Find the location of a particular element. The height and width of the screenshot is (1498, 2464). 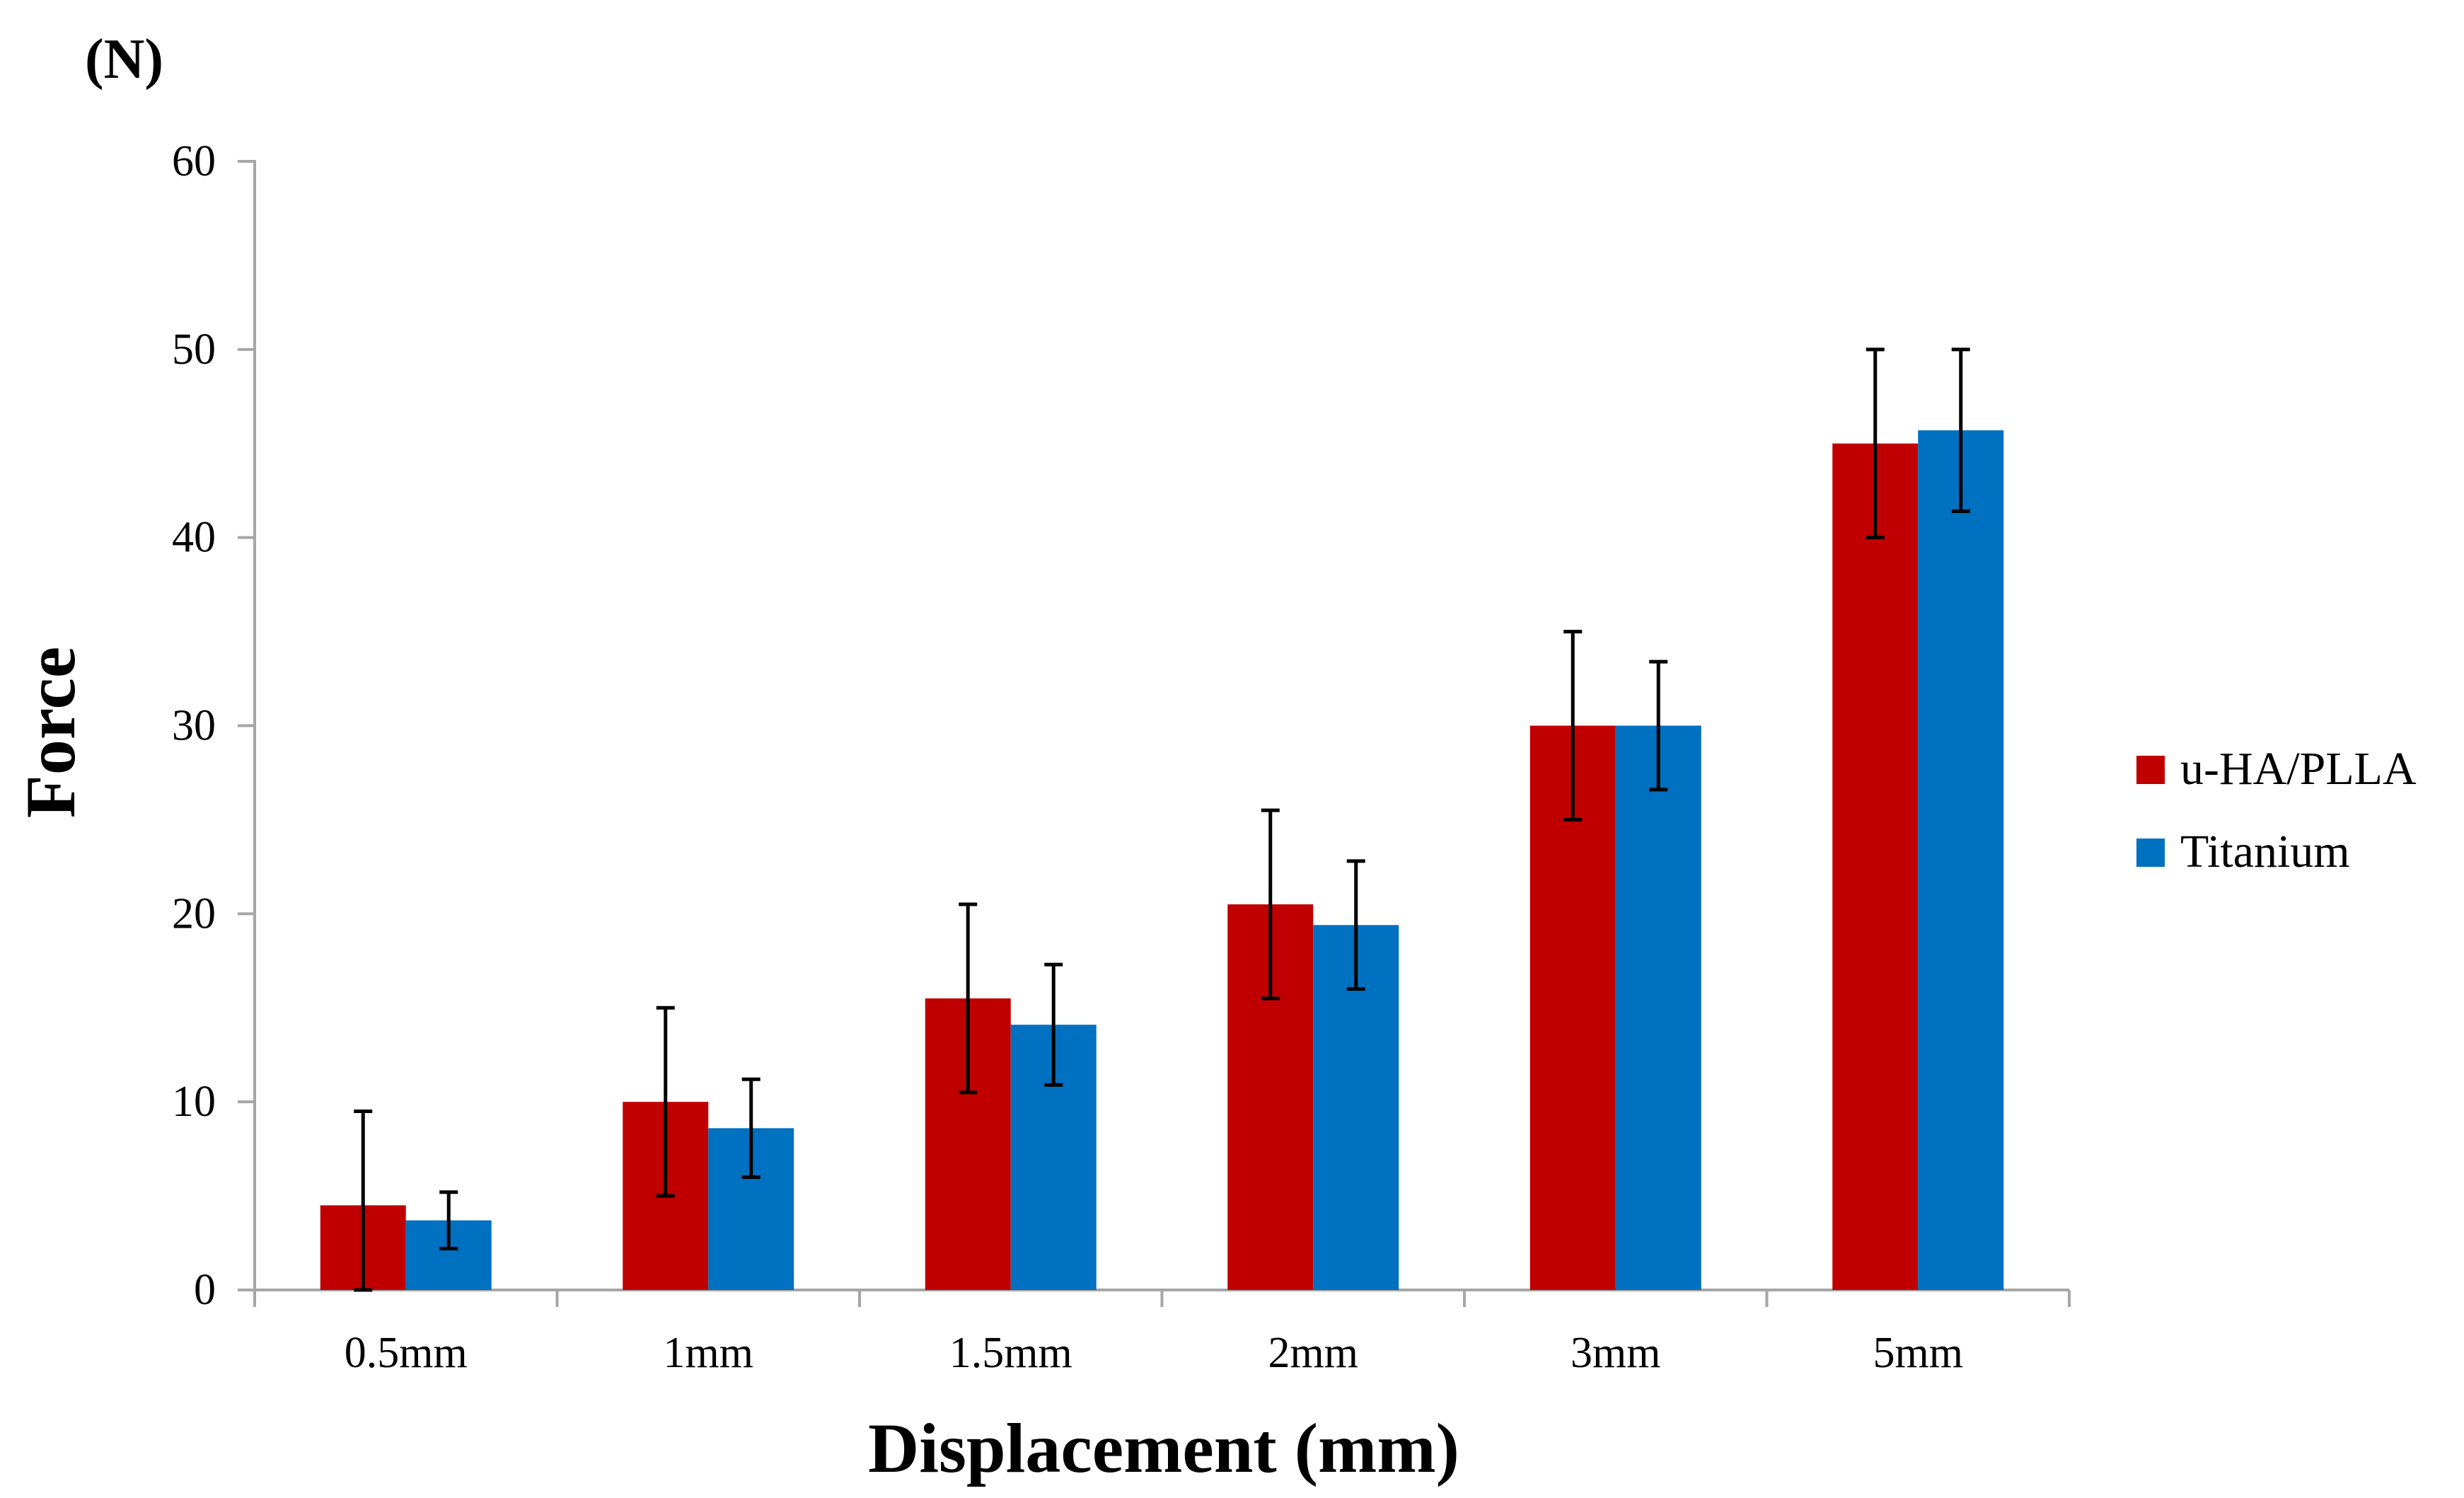

x-tick-label: 1mm is located at coordinates (708, 1353).